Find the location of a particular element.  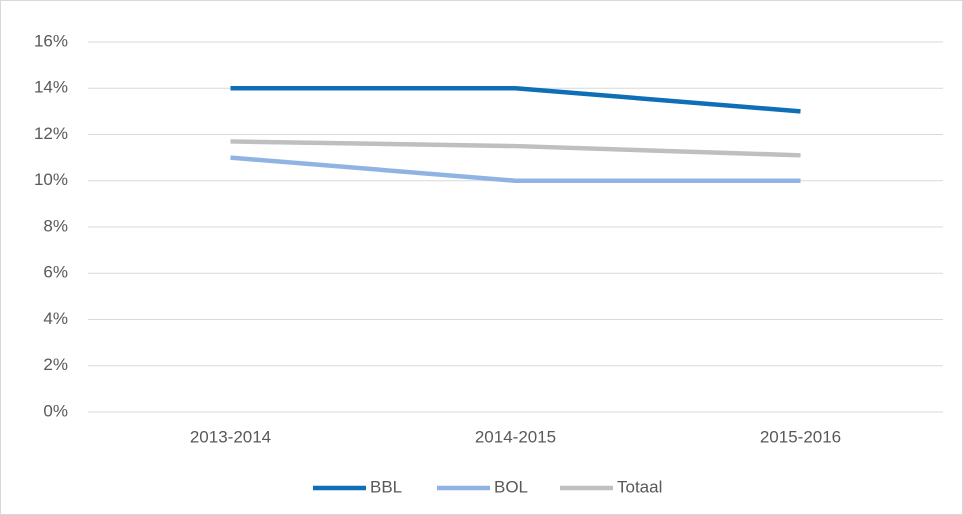

y-tick-label: 12% is located at coordinates (51, 133).